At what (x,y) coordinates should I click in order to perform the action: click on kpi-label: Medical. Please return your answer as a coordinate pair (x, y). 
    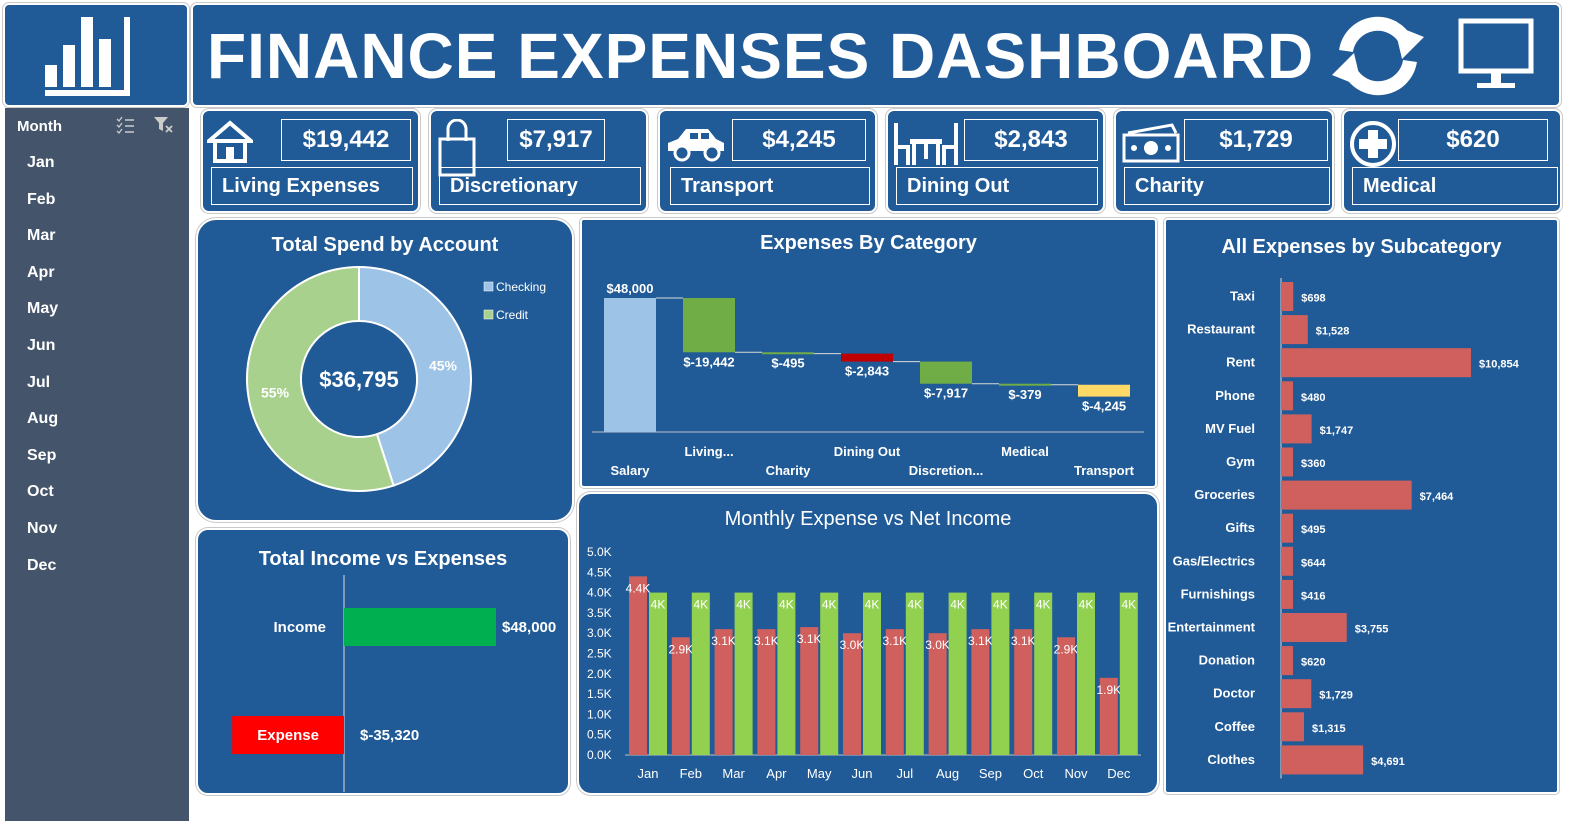
    Looking at the image, I should click on (1455, 186).